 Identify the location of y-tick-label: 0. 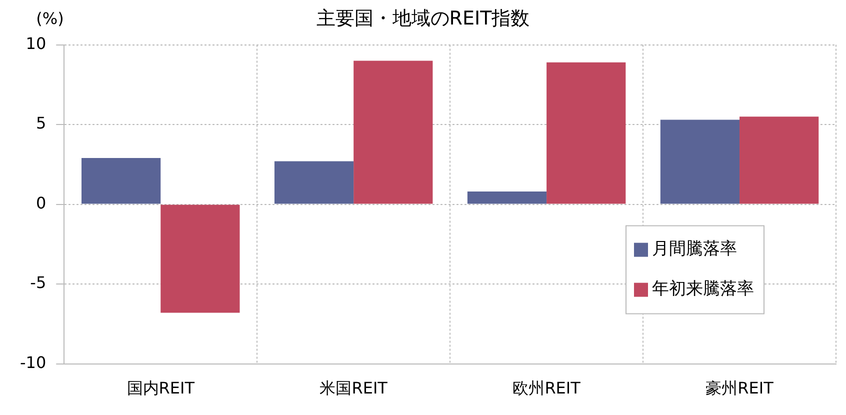
(41, 202).